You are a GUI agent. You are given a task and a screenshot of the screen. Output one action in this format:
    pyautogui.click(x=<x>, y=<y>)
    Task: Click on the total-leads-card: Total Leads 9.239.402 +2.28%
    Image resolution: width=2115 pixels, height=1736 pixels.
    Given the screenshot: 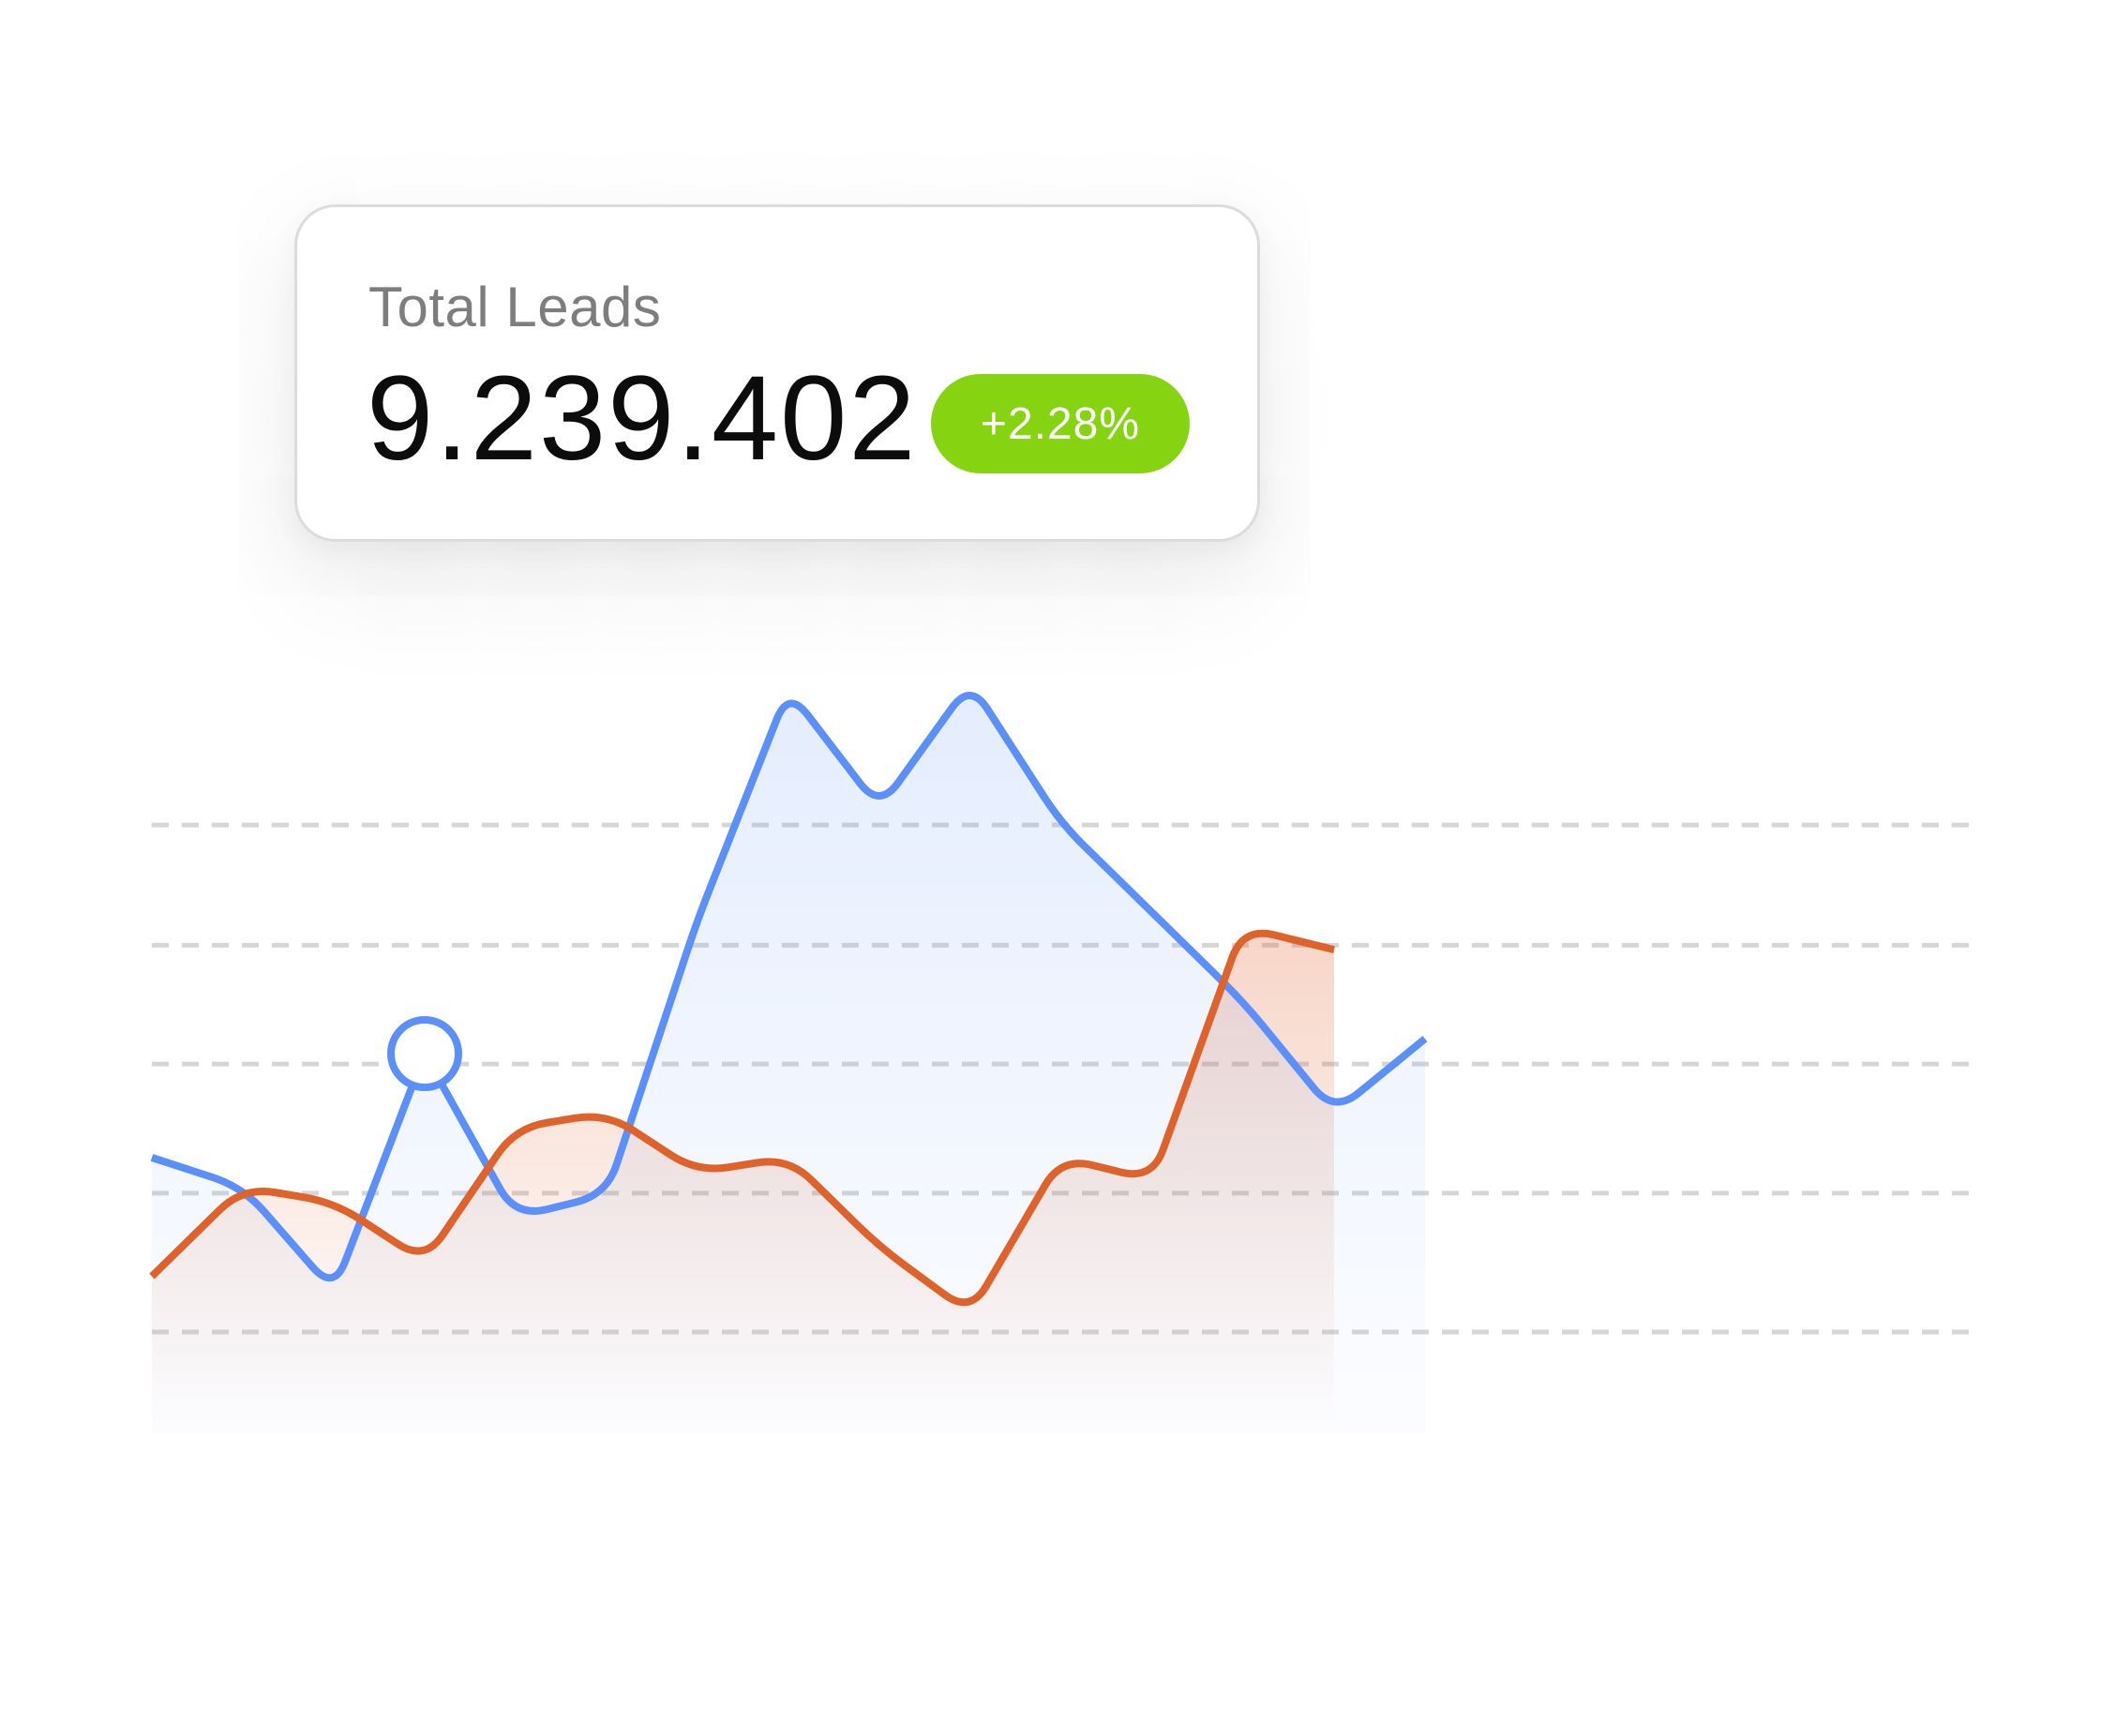 What is the action you would take?
    pyautogui.click(x=777, y=373)
    